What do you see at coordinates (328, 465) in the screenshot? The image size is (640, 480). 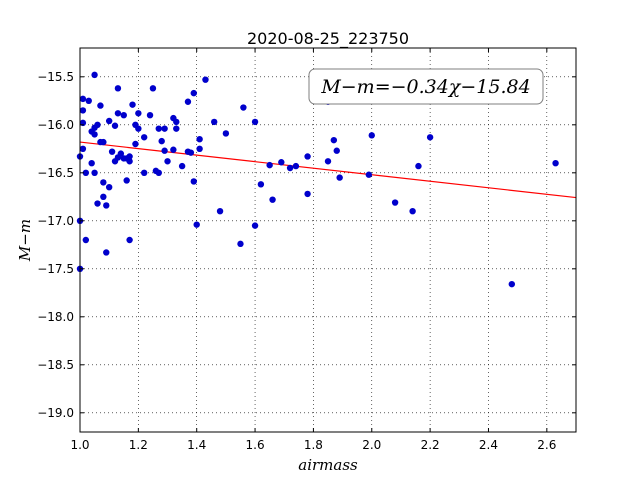 I see `x-axis-title: airmass` at bounding box center [328, 465].